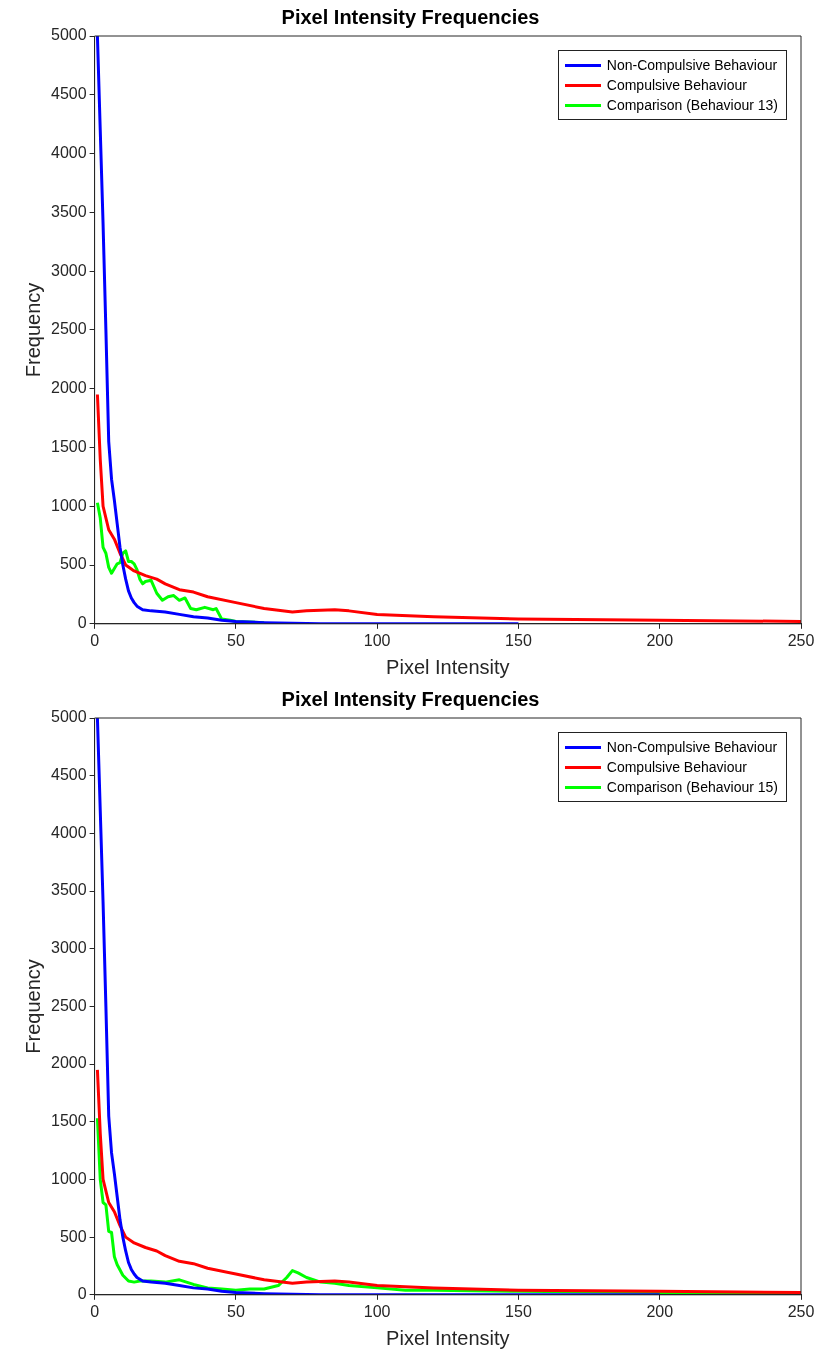  I want to click on legend-label: Comparison (Behaviour 13), so click(692, 105).